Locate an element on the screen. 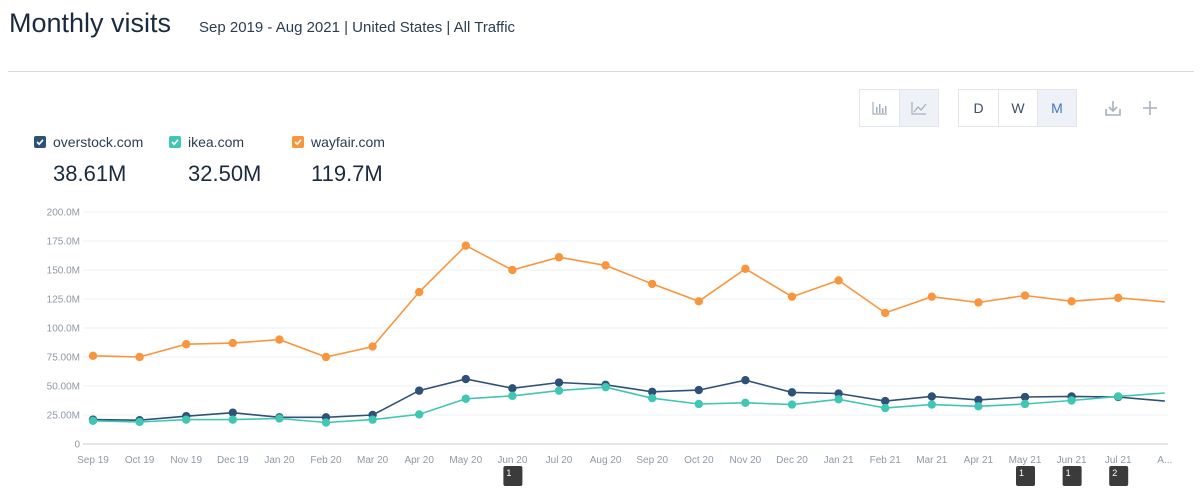 This screenshot has width=1202, height=495. plus-icon is located at coordinates (1150, 108).